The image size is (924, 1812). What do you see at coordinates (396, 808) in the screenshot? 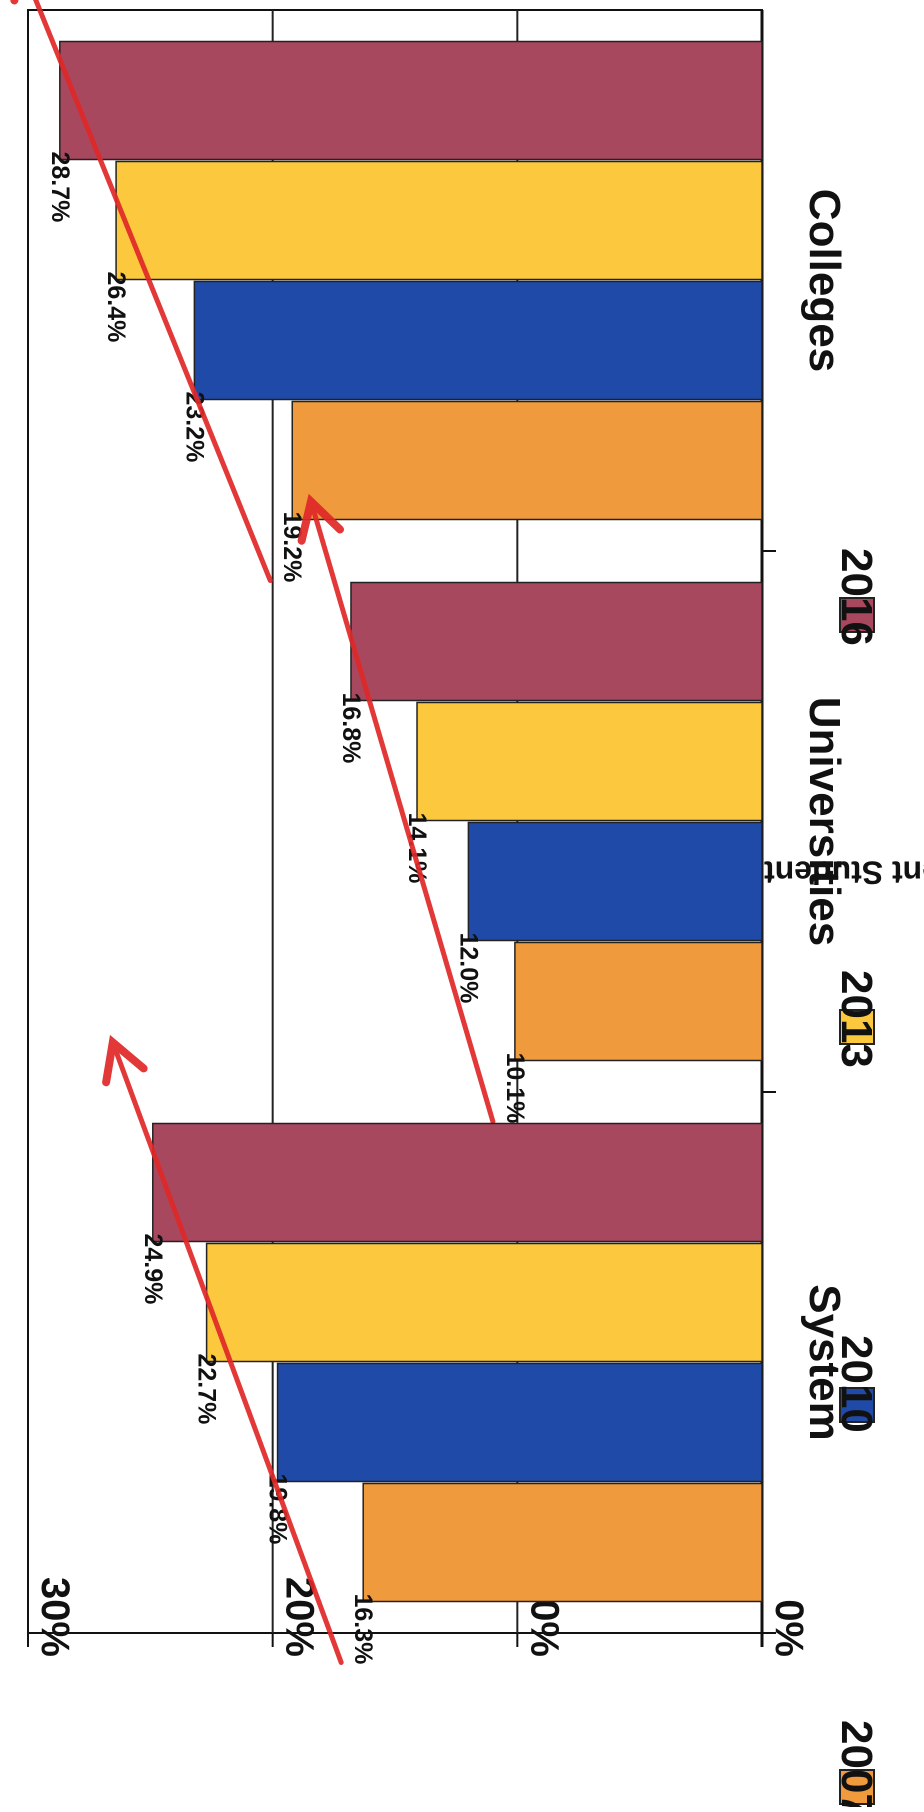
I see `trend-arrow-universities` at bounding box center [396, 808].